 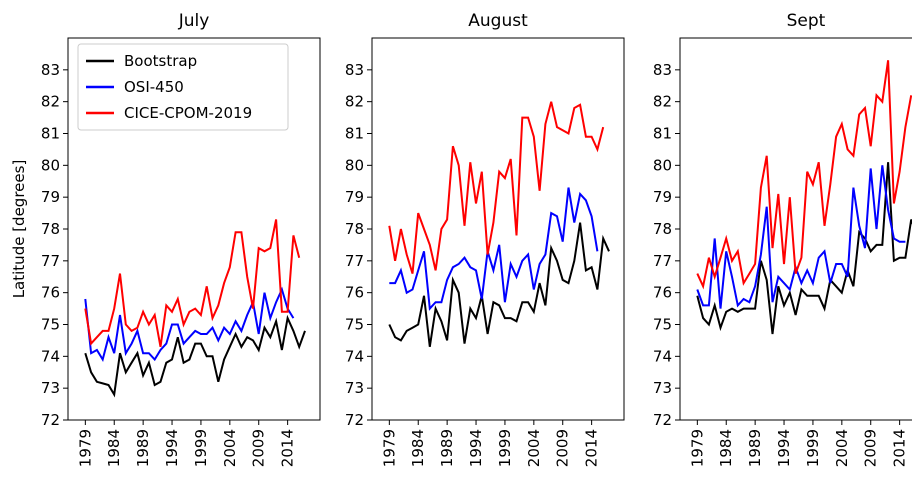 I want to click on legend-box, so click(x=183, y=87).